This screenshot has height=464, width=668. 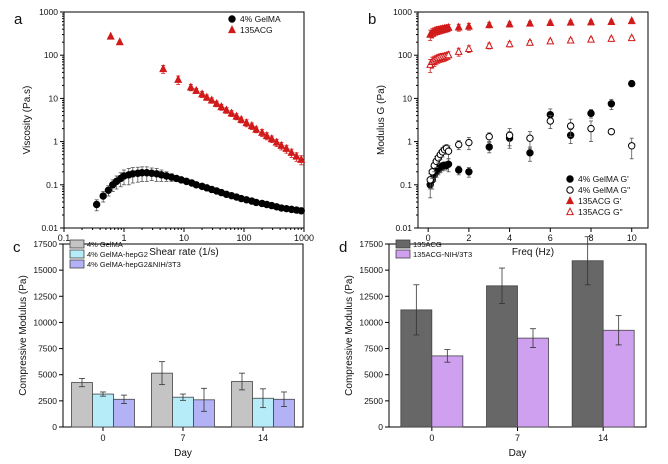 What do you see at coordinates (49, 228) in the screenshot?
I see `y-tick-label: 0.01` at bounding box center [49, 228].